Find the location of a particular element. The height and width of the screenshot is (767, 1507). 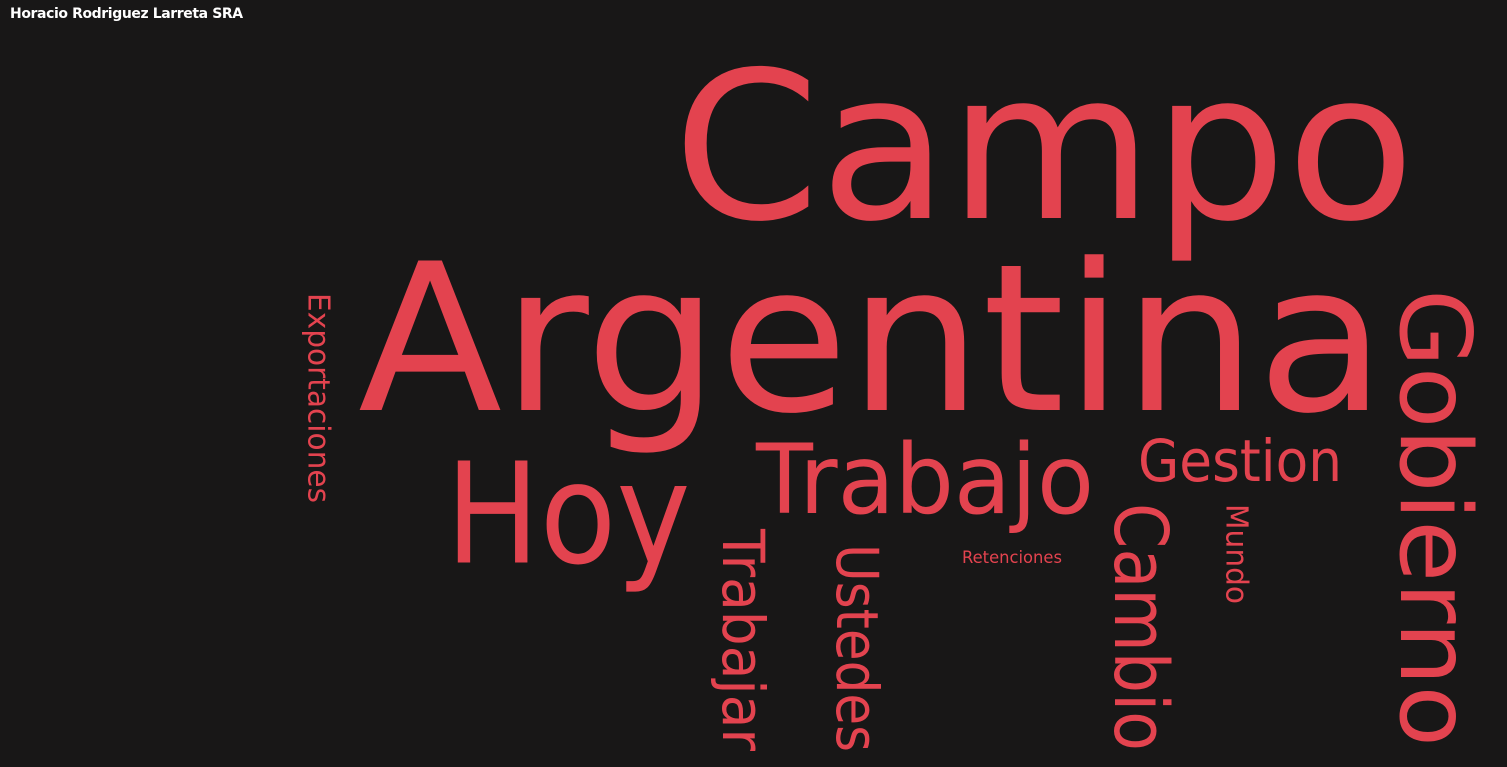

word-exportaciones: Exportaciones is located at coordinates (318, 398).